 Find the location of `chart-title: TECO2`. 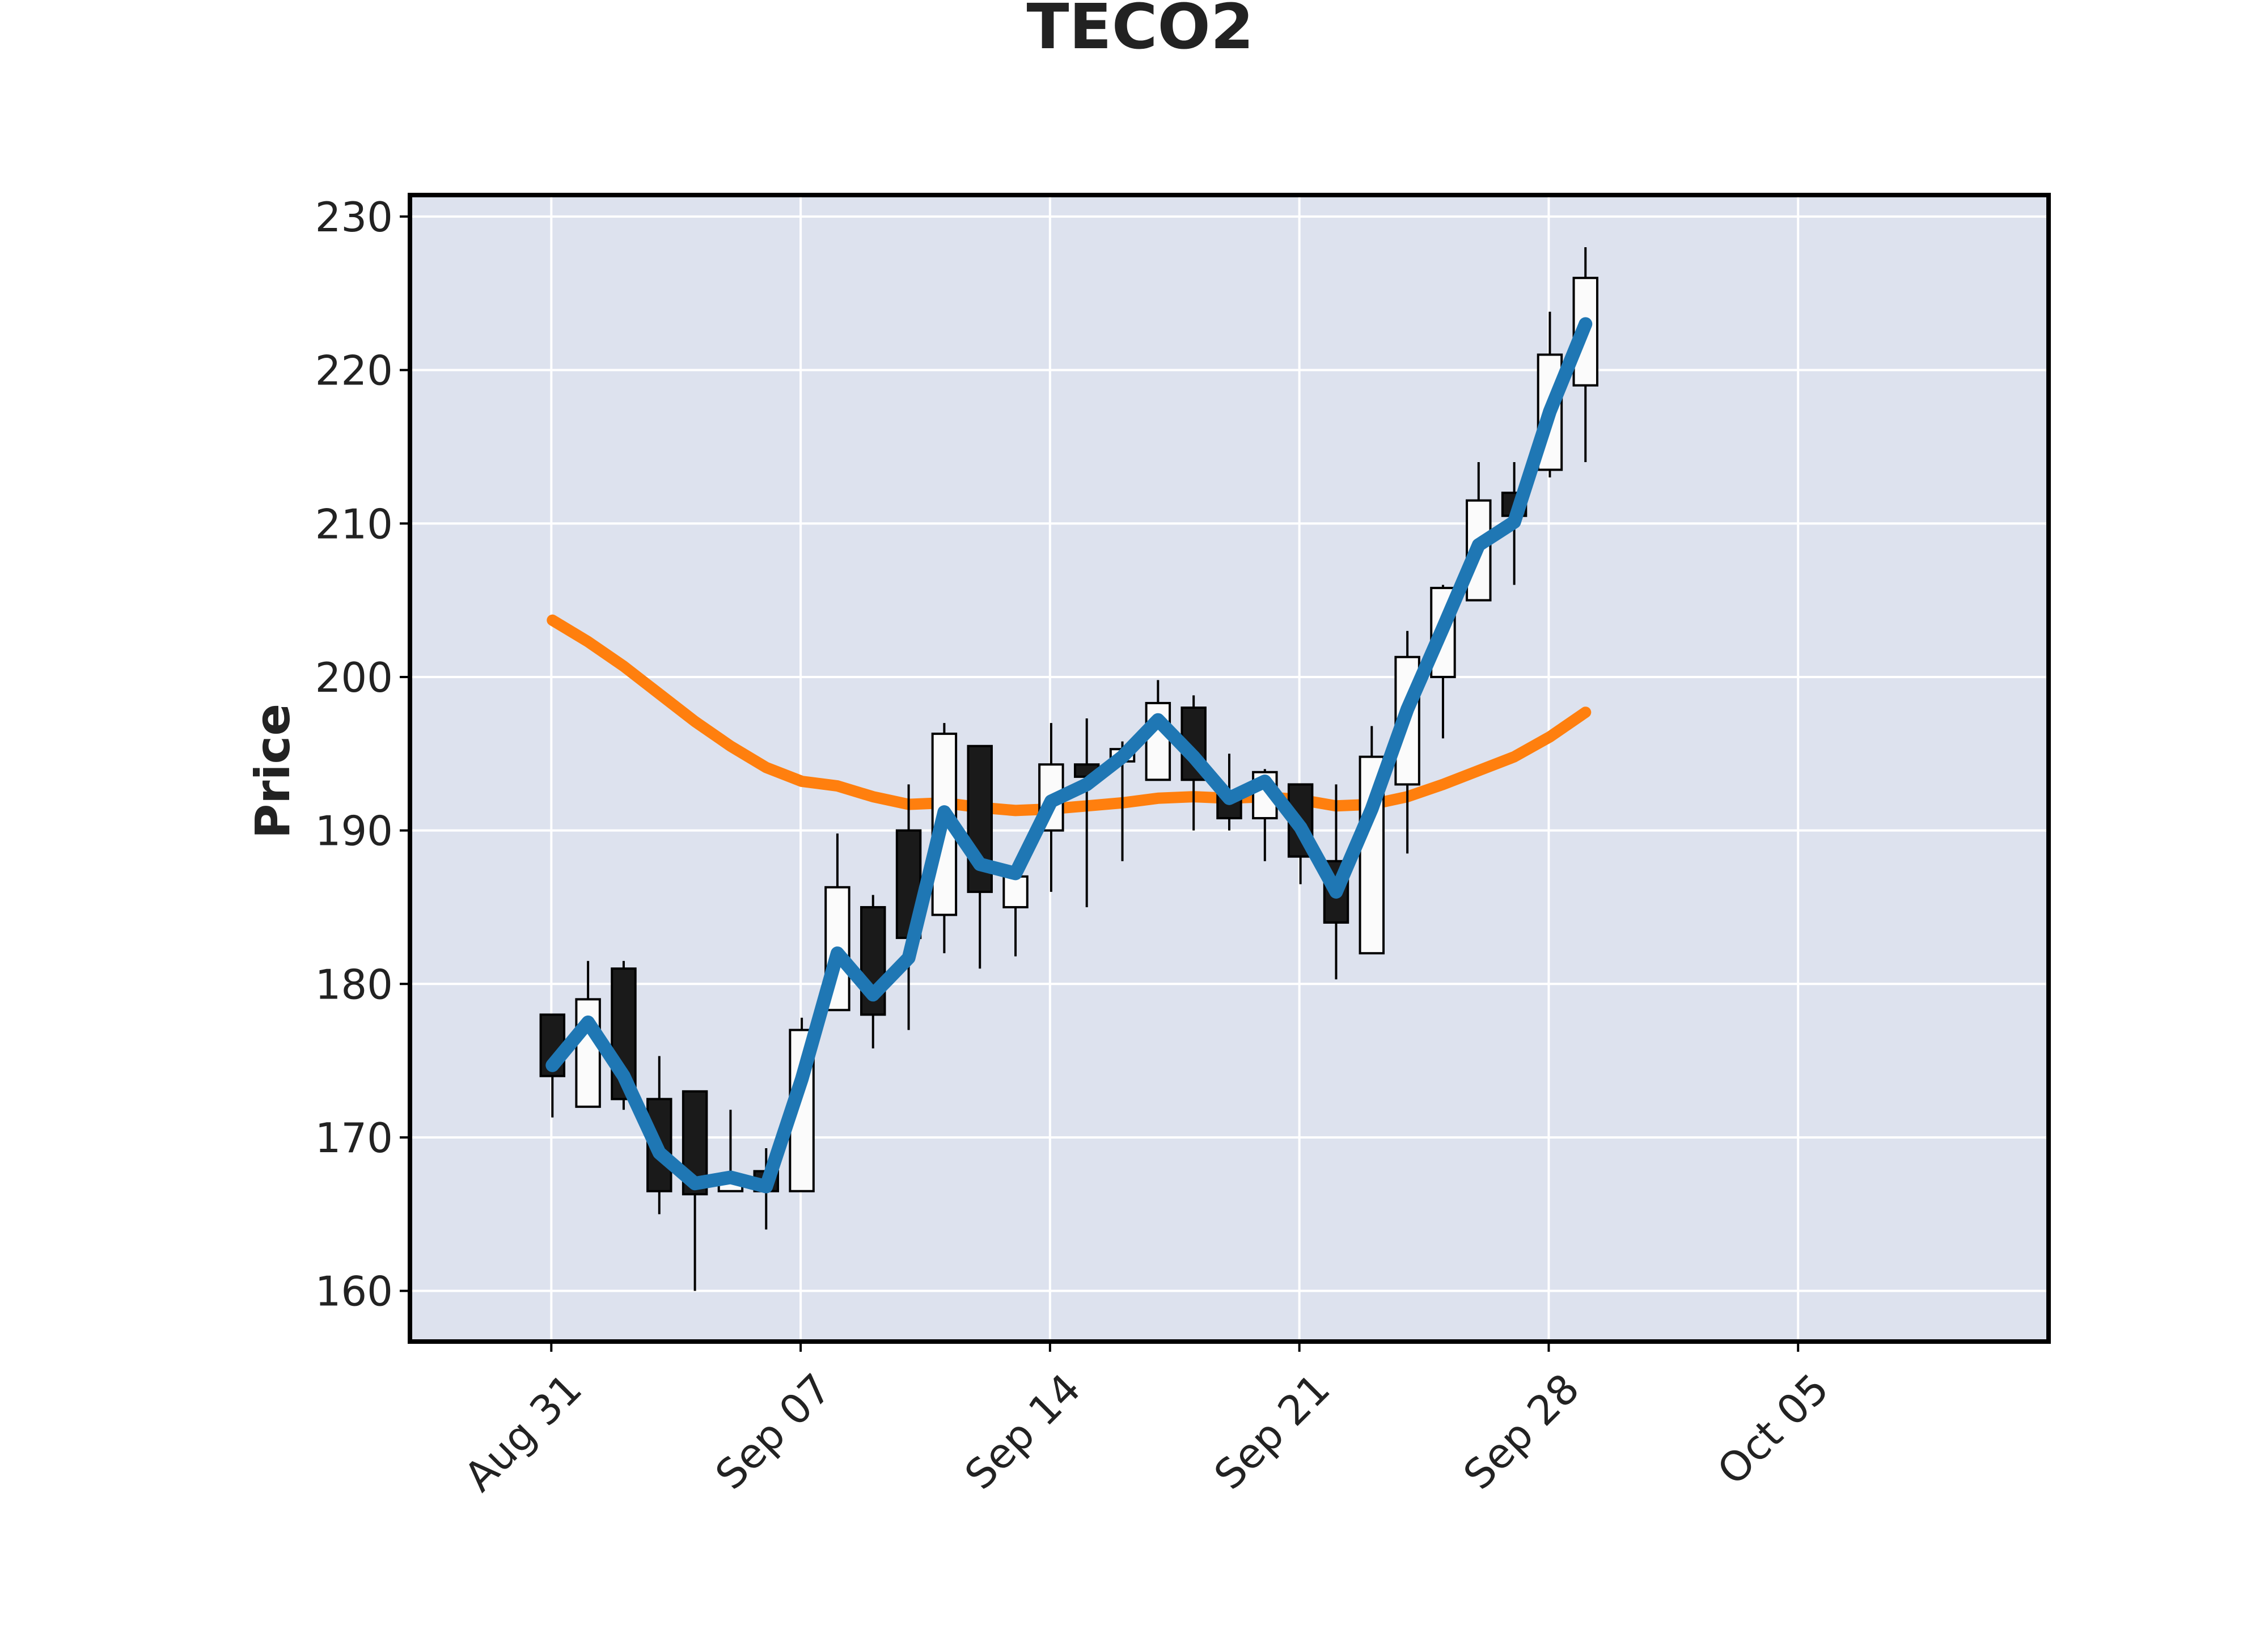

chart-title: TECO2 is located at coordinates (1140, 32).